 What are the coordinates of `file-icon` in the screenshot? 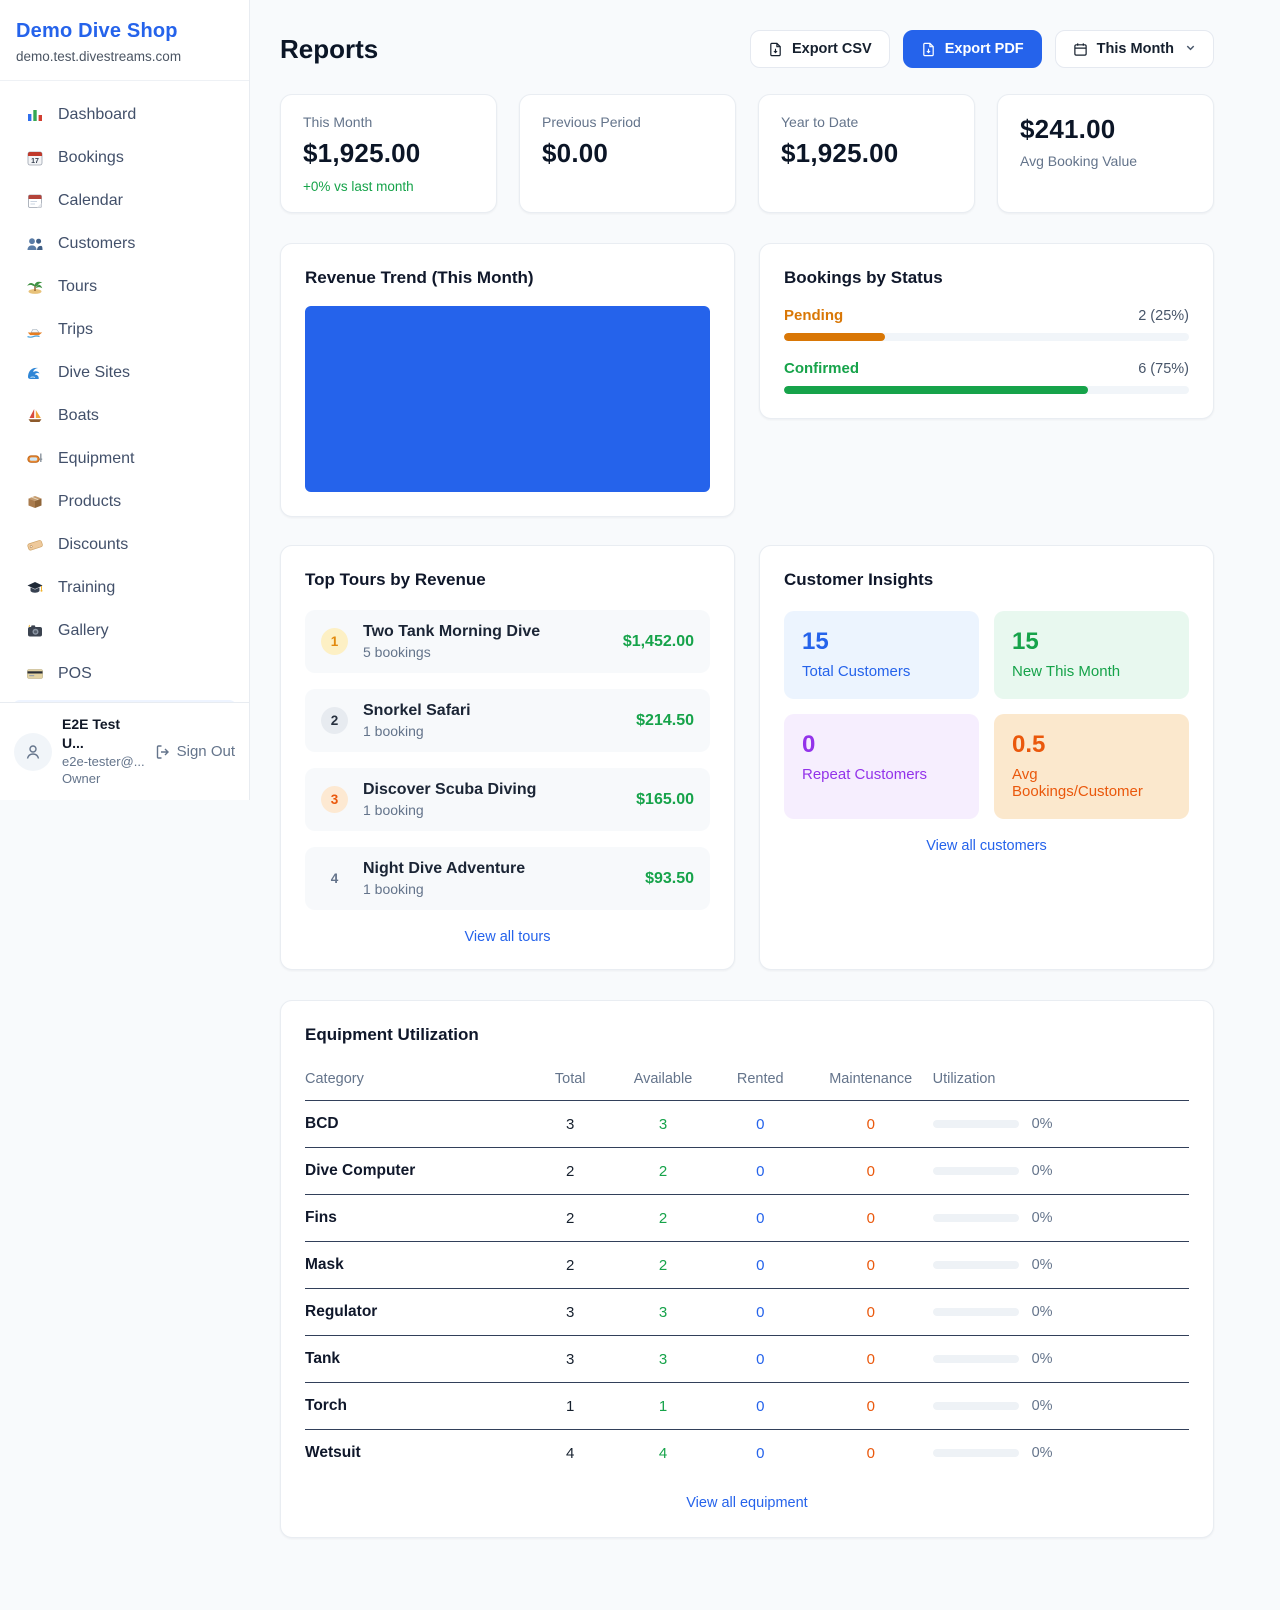 It's located at (928, 49).